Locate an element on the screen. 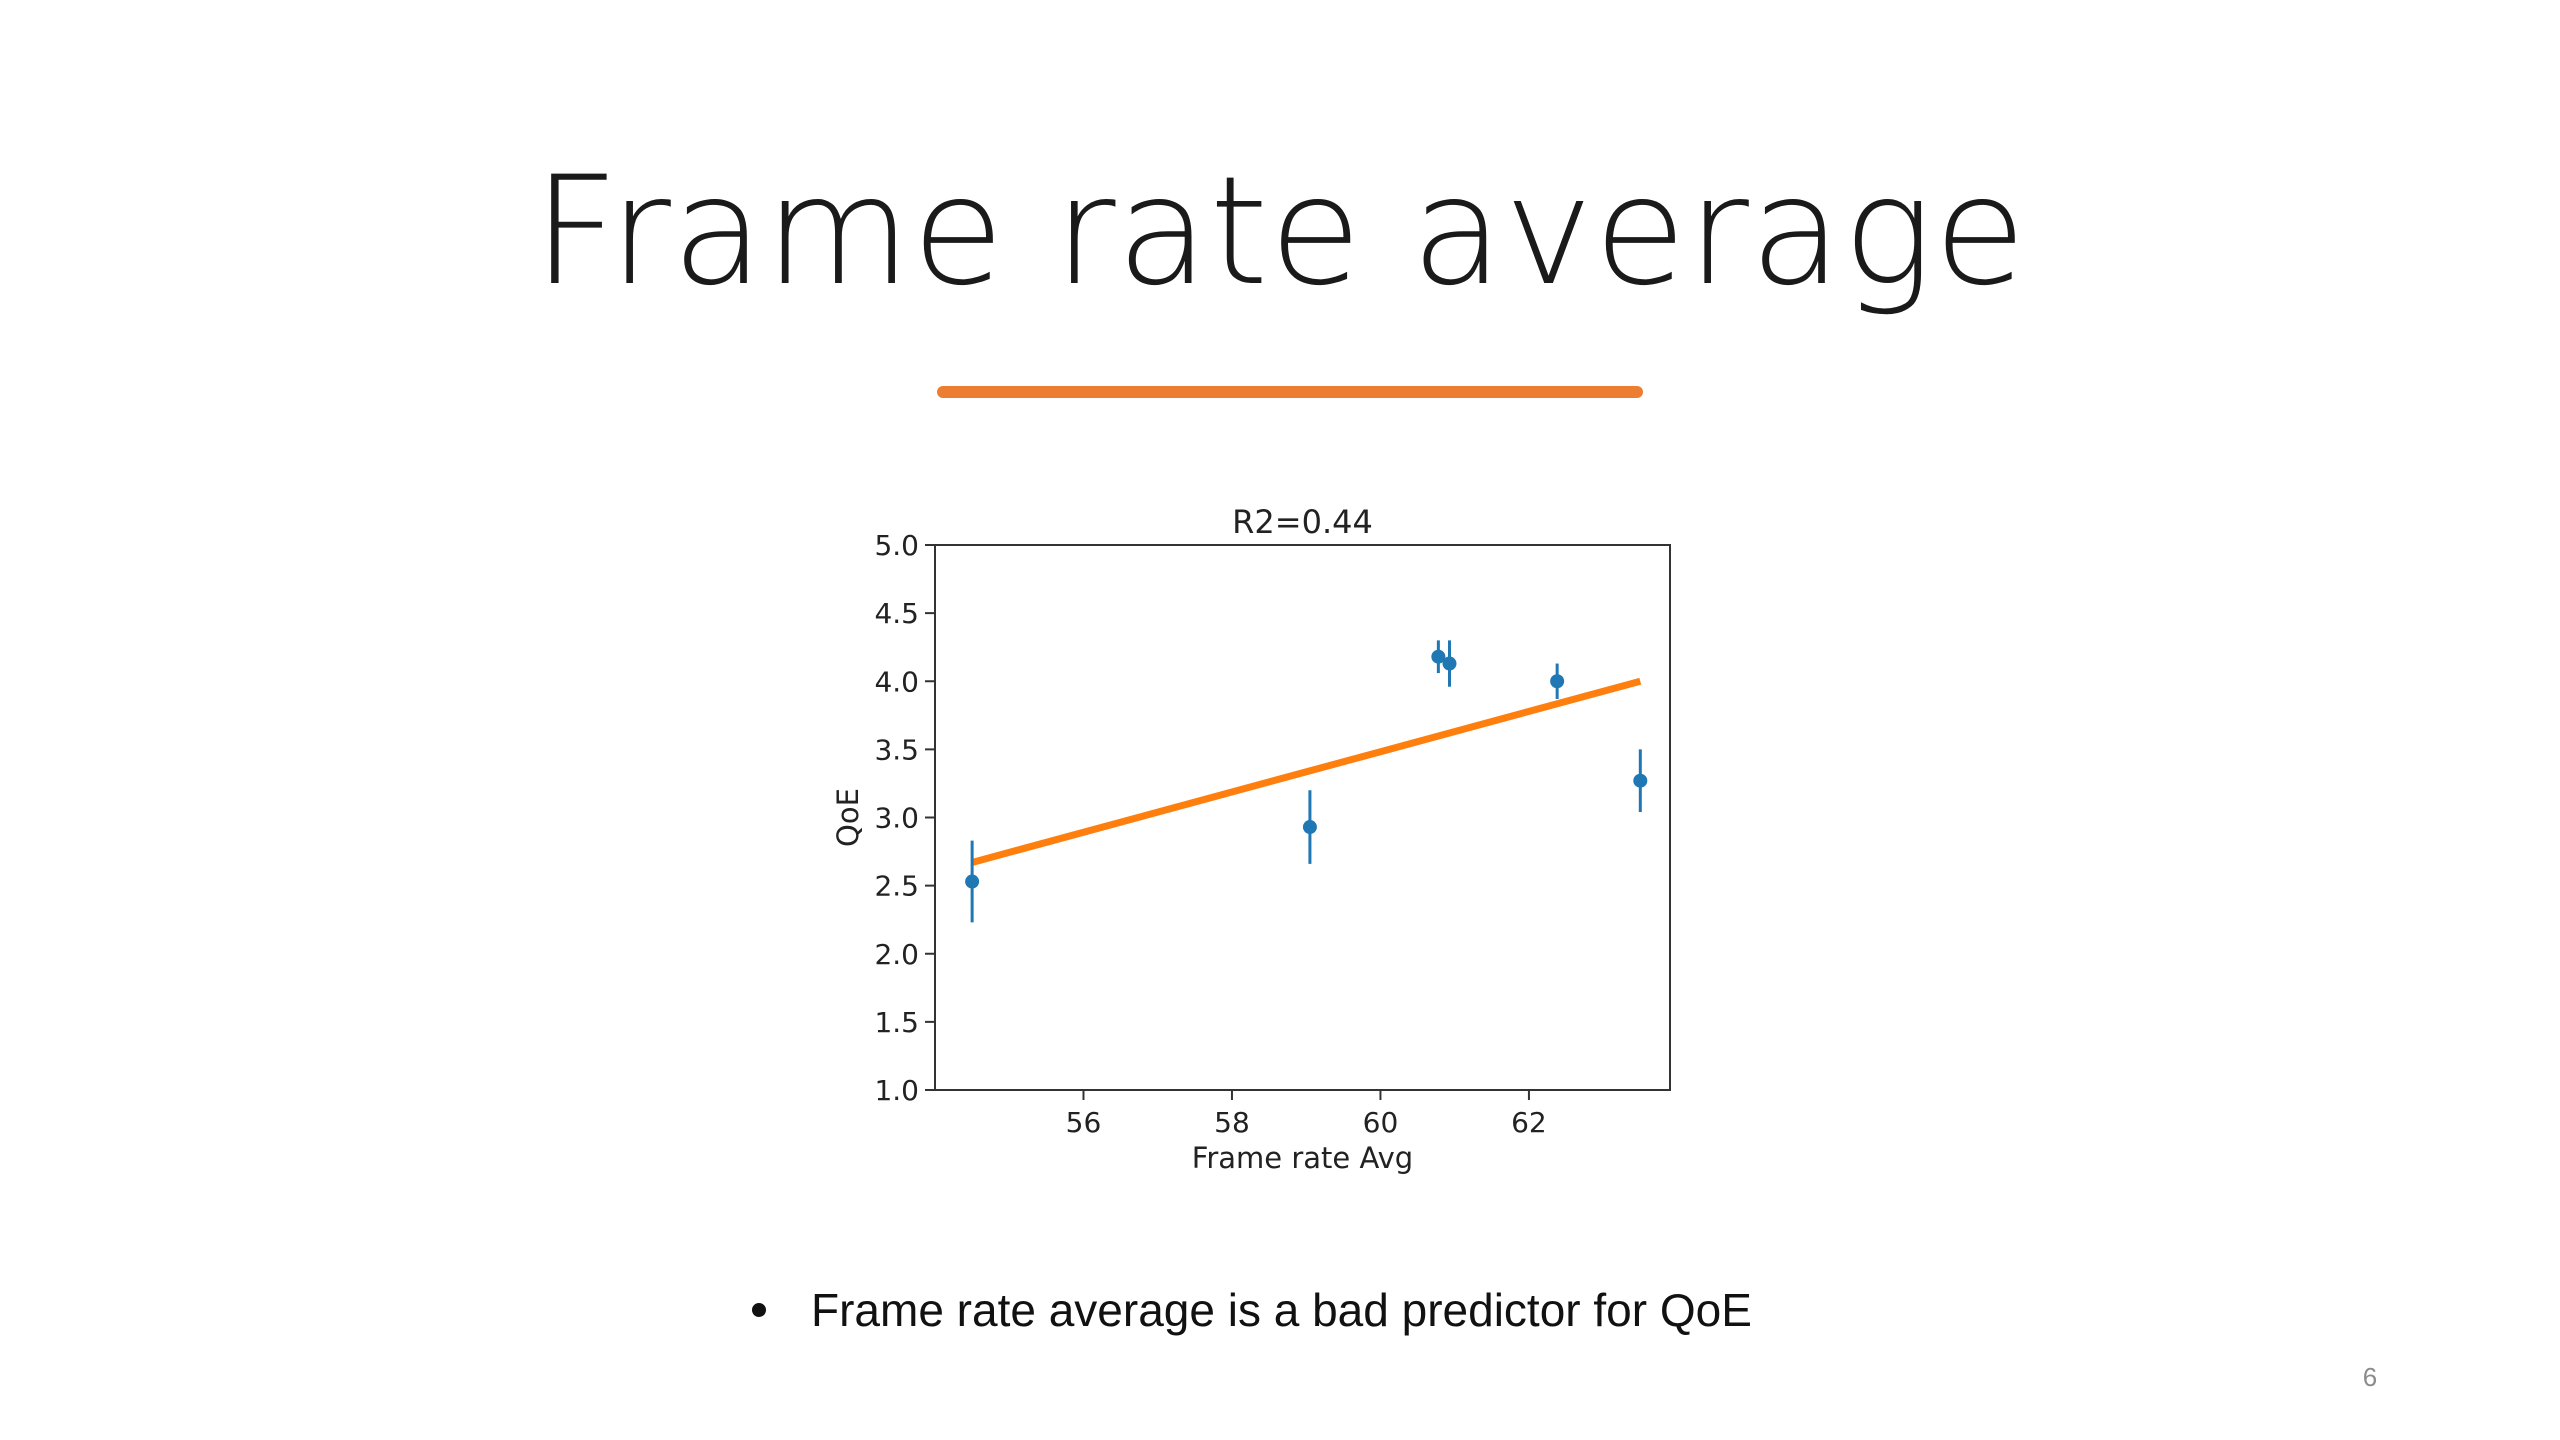  y-tick-label: 4.0 is located at coordinates (896, 681).